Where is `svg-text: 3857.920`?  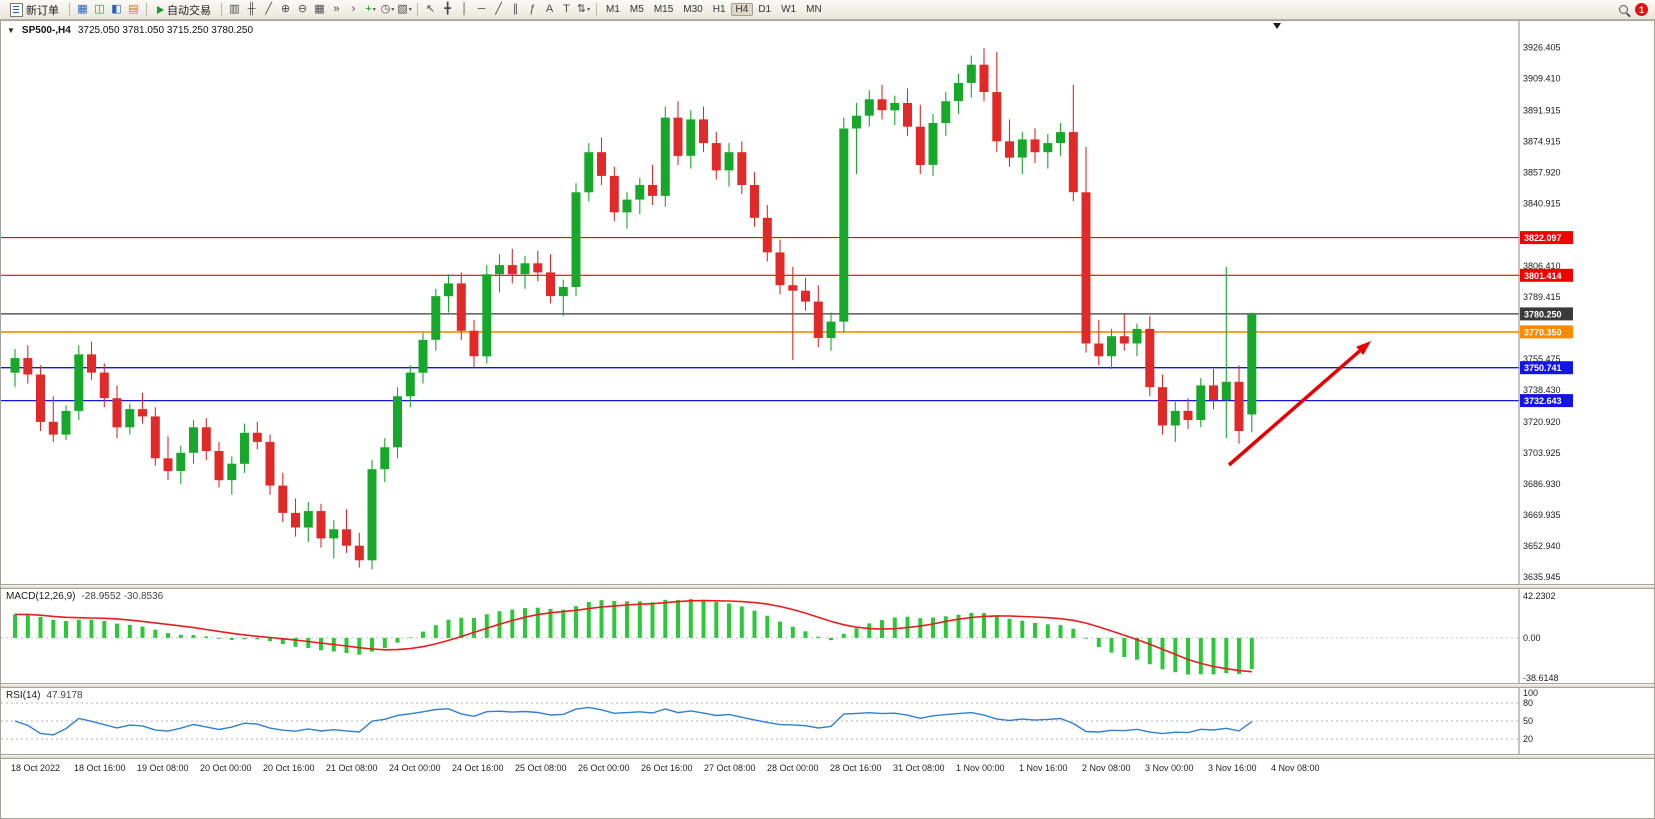
svg-text: 3857.920 is located at coordinates (1542, 172).